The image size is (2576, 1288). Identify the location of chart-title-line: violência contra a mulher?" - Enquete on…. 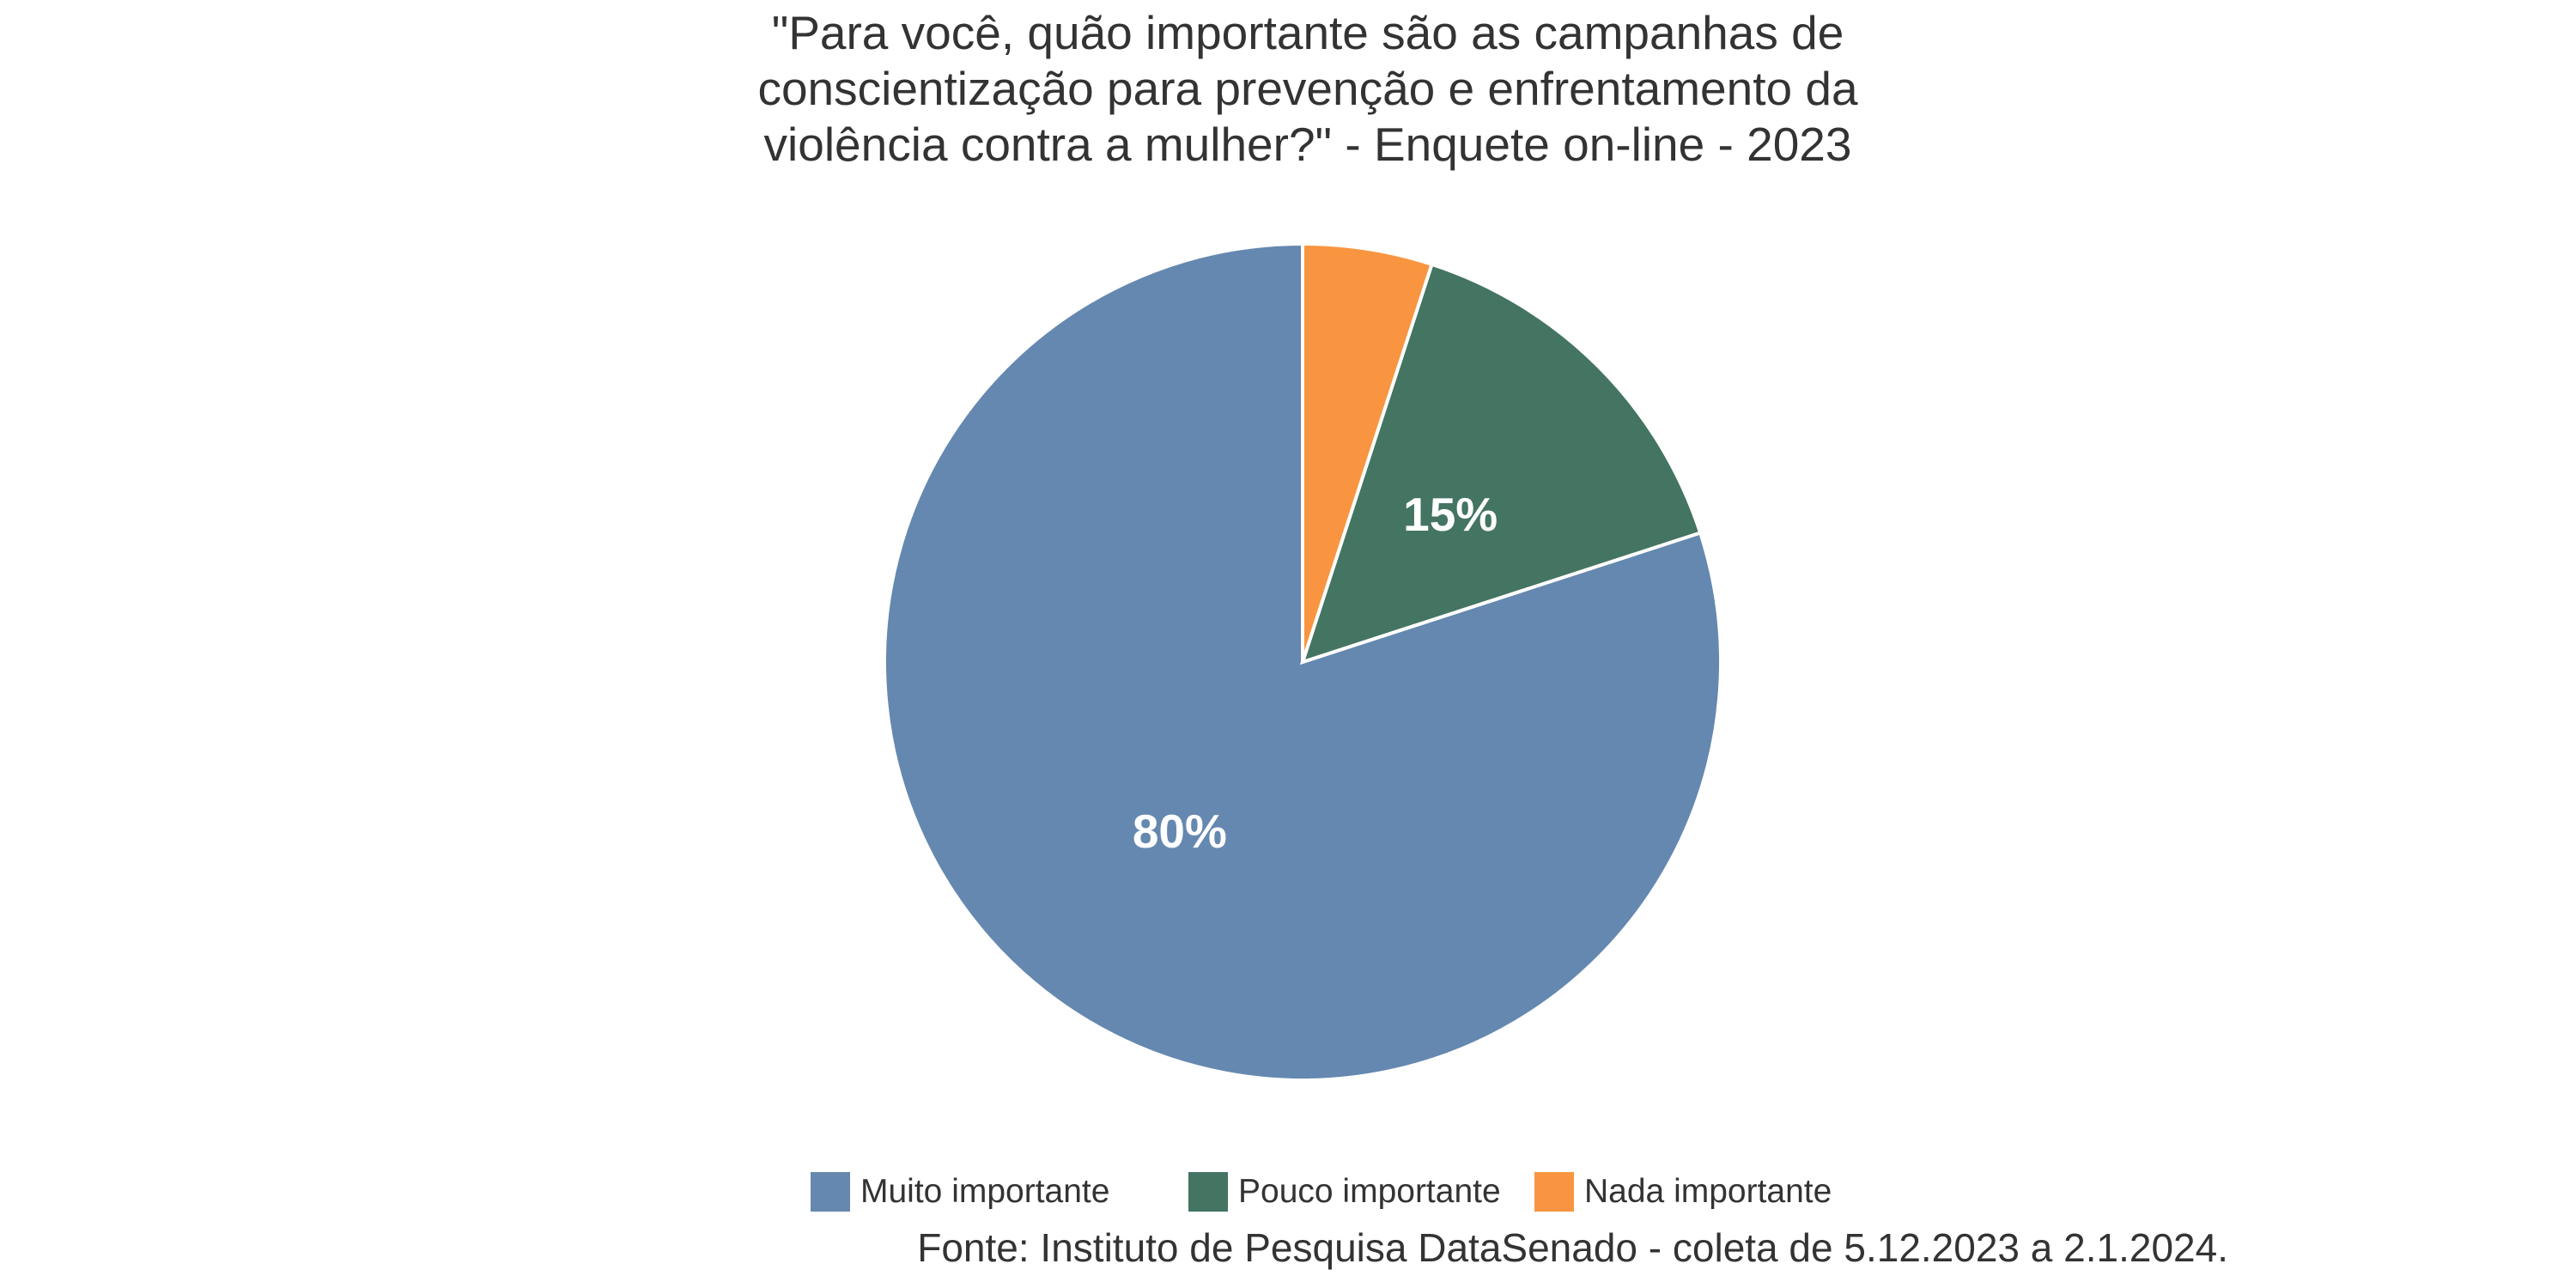
(1308, 144).